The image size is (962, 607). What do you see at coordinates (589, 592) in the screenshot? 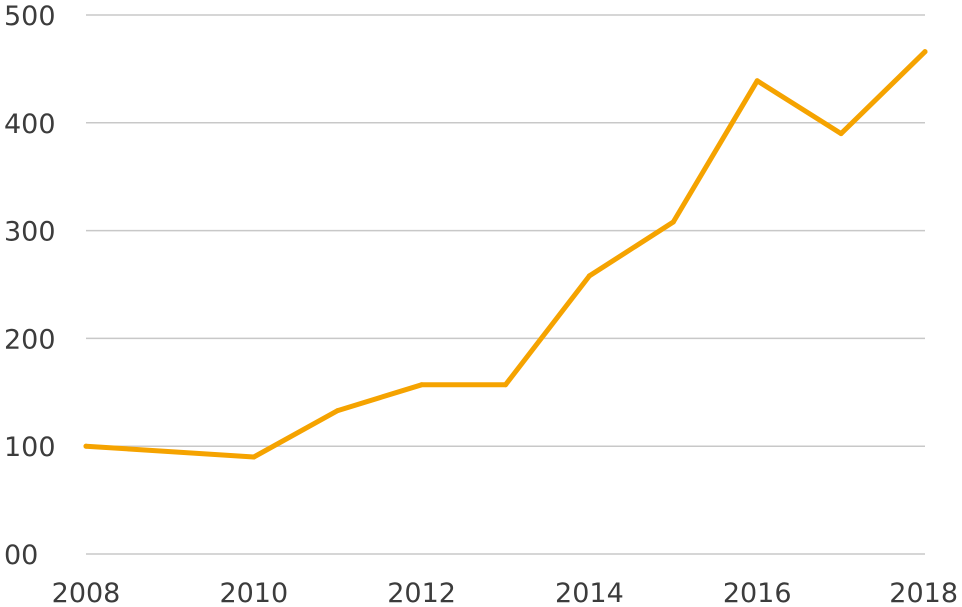
I see `x-tick-label: 2014` at bounding box center [589, 592].